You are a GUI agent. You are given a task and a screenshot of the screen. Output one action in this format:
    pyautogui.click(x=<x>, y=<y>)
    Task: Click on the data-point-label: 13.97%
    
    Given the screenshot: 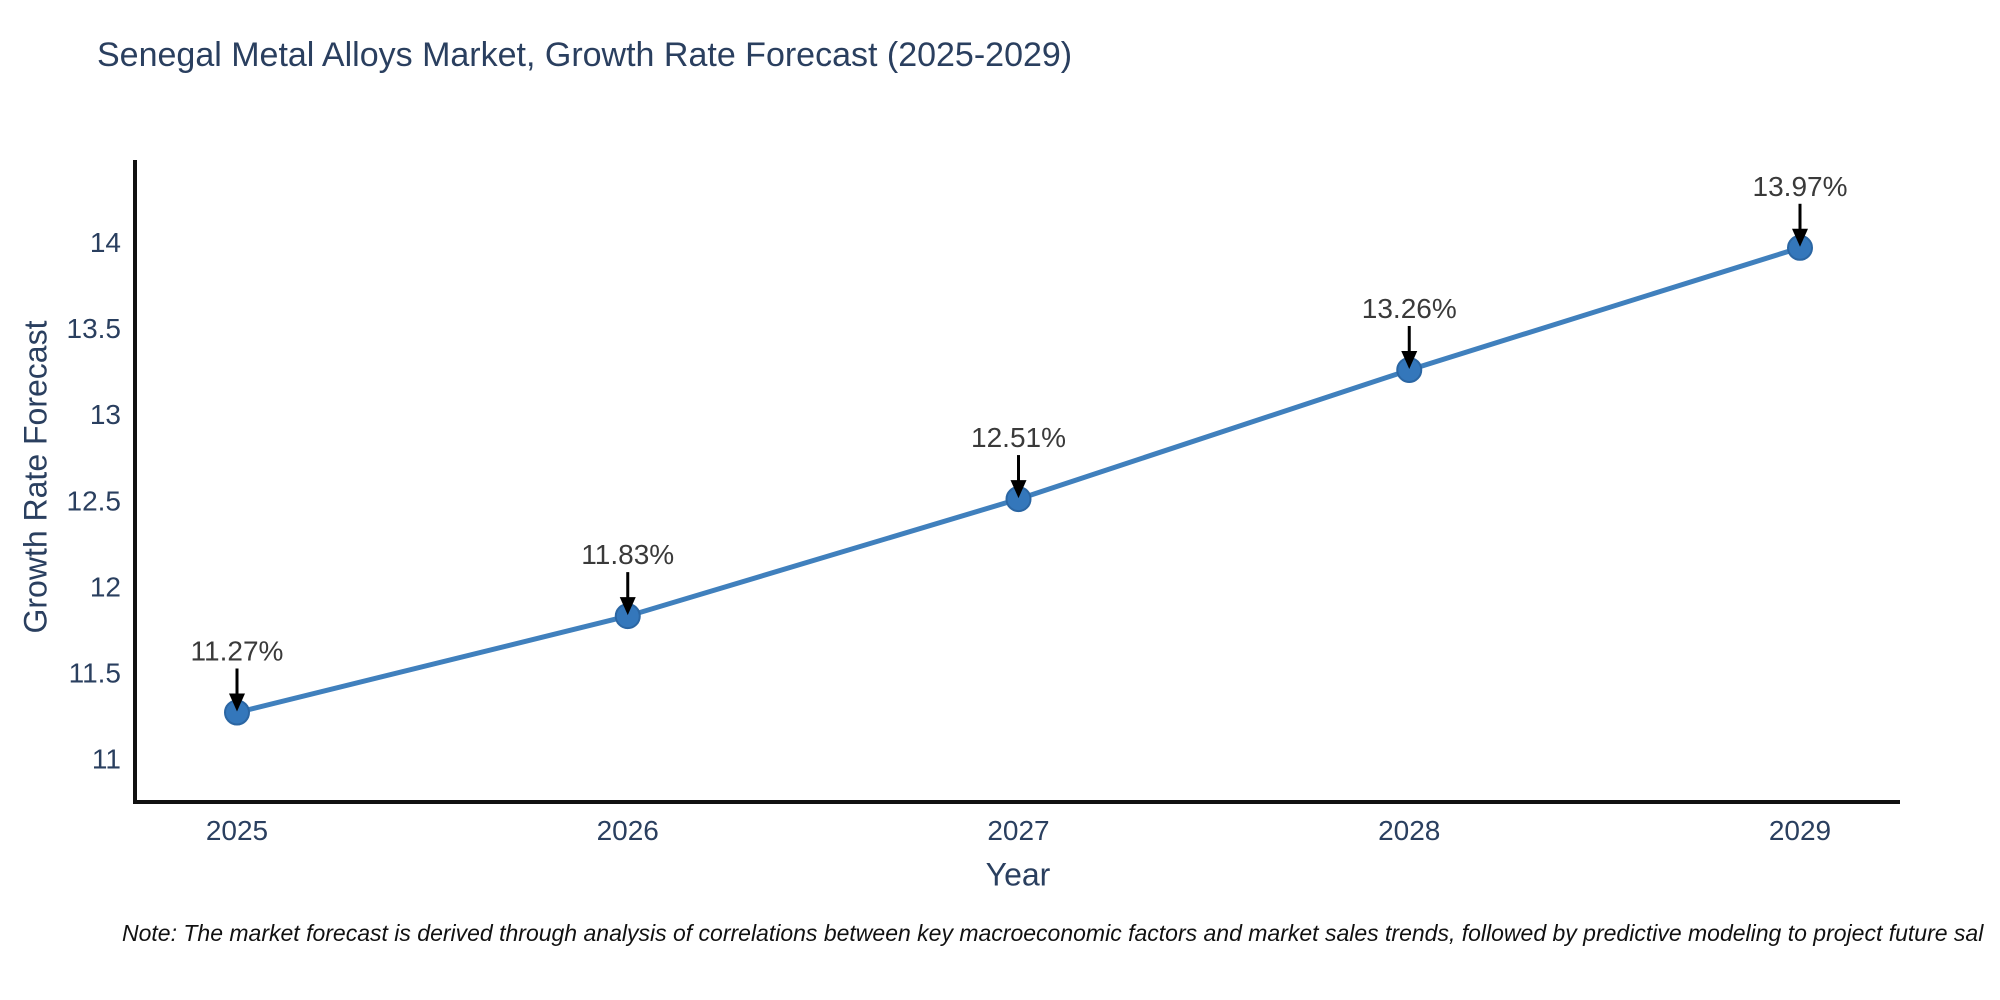 What is the action you would take?
    pyautogui.click(x=1800, y=186)
    